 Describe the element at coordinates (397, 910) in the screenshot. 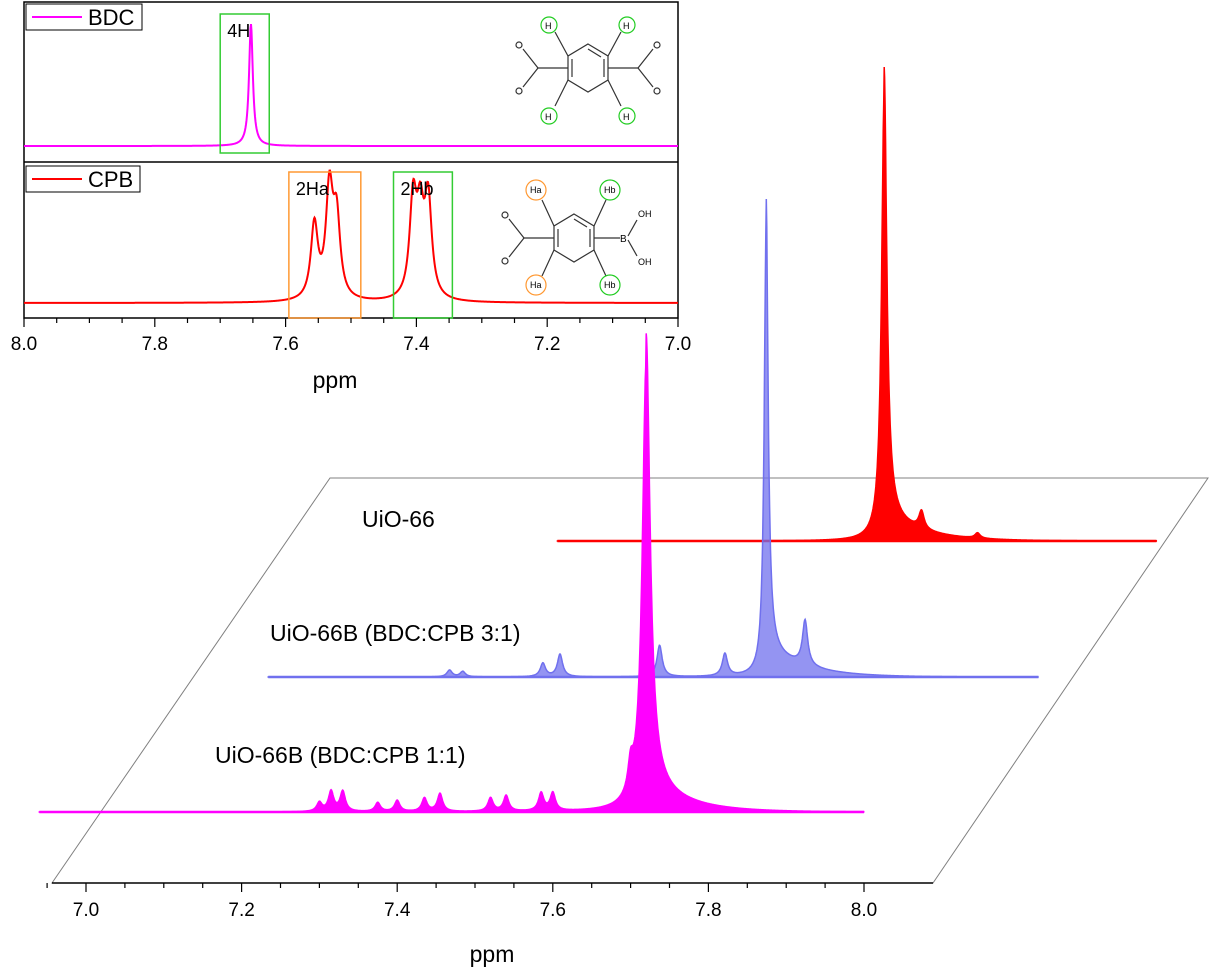

I see `waterfall-tick-label: 7.4` at that location.